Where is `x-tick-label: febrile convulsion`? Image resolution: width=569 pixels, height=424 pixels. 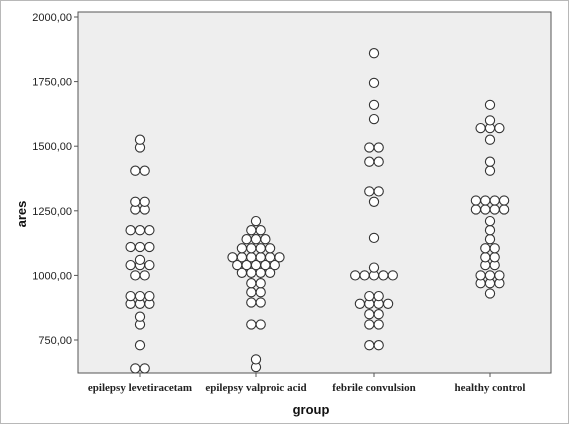 x-tick-label: febrile convulsion is located at coordinates (373, 388).